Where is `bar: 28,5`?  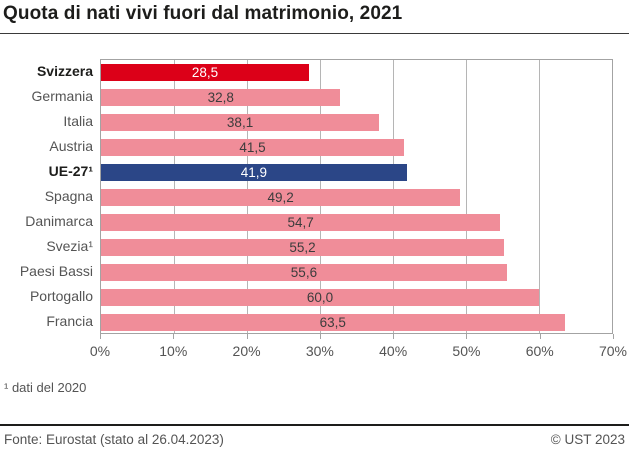
bar: 28,5 is located at coordinates (205, 72).